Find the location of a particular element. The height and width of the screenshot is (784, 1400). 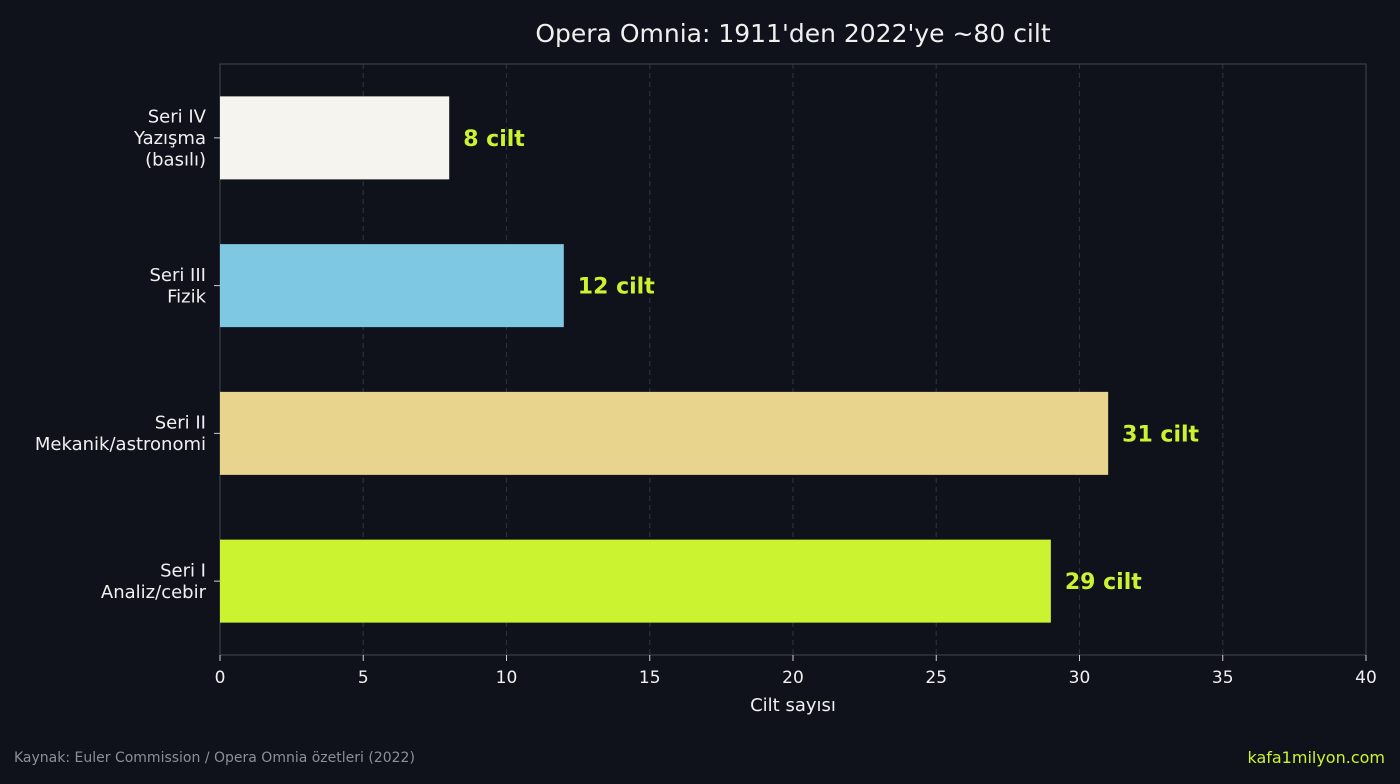

x-axis-ticks: 0 5 10 15 20 25 30 35 40 is located at coordinates (796, 671).